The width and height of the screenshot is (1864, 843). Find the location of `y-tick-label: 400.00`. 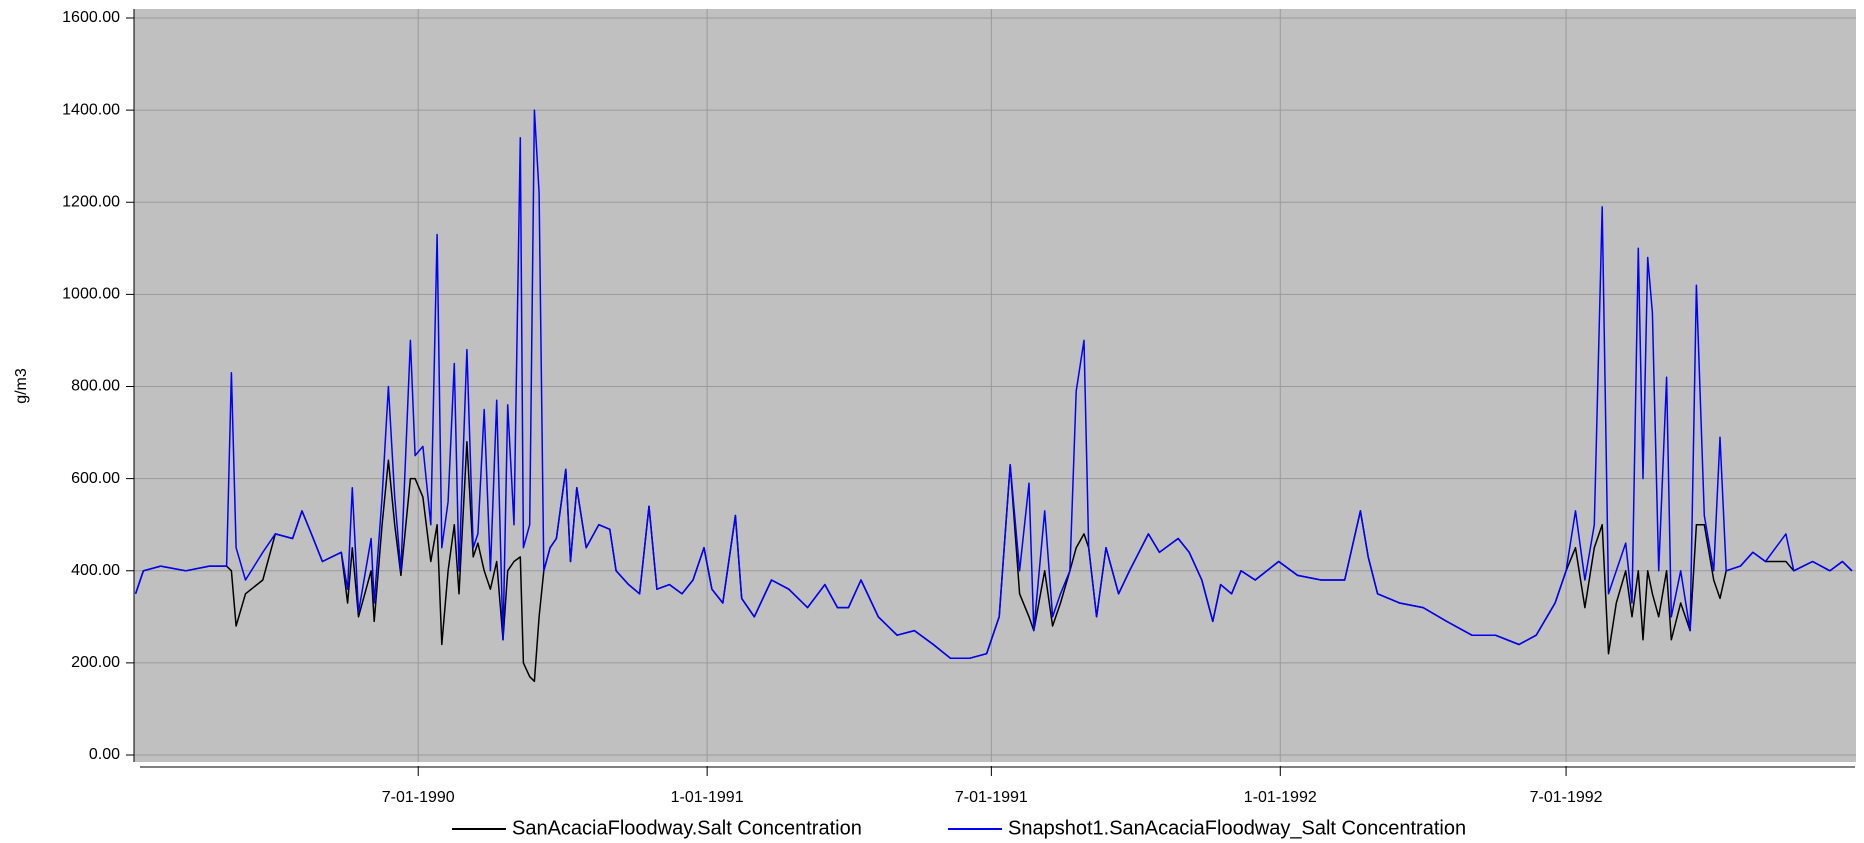

y-tick-label: 400.00 is located at coordinates (95, 570).